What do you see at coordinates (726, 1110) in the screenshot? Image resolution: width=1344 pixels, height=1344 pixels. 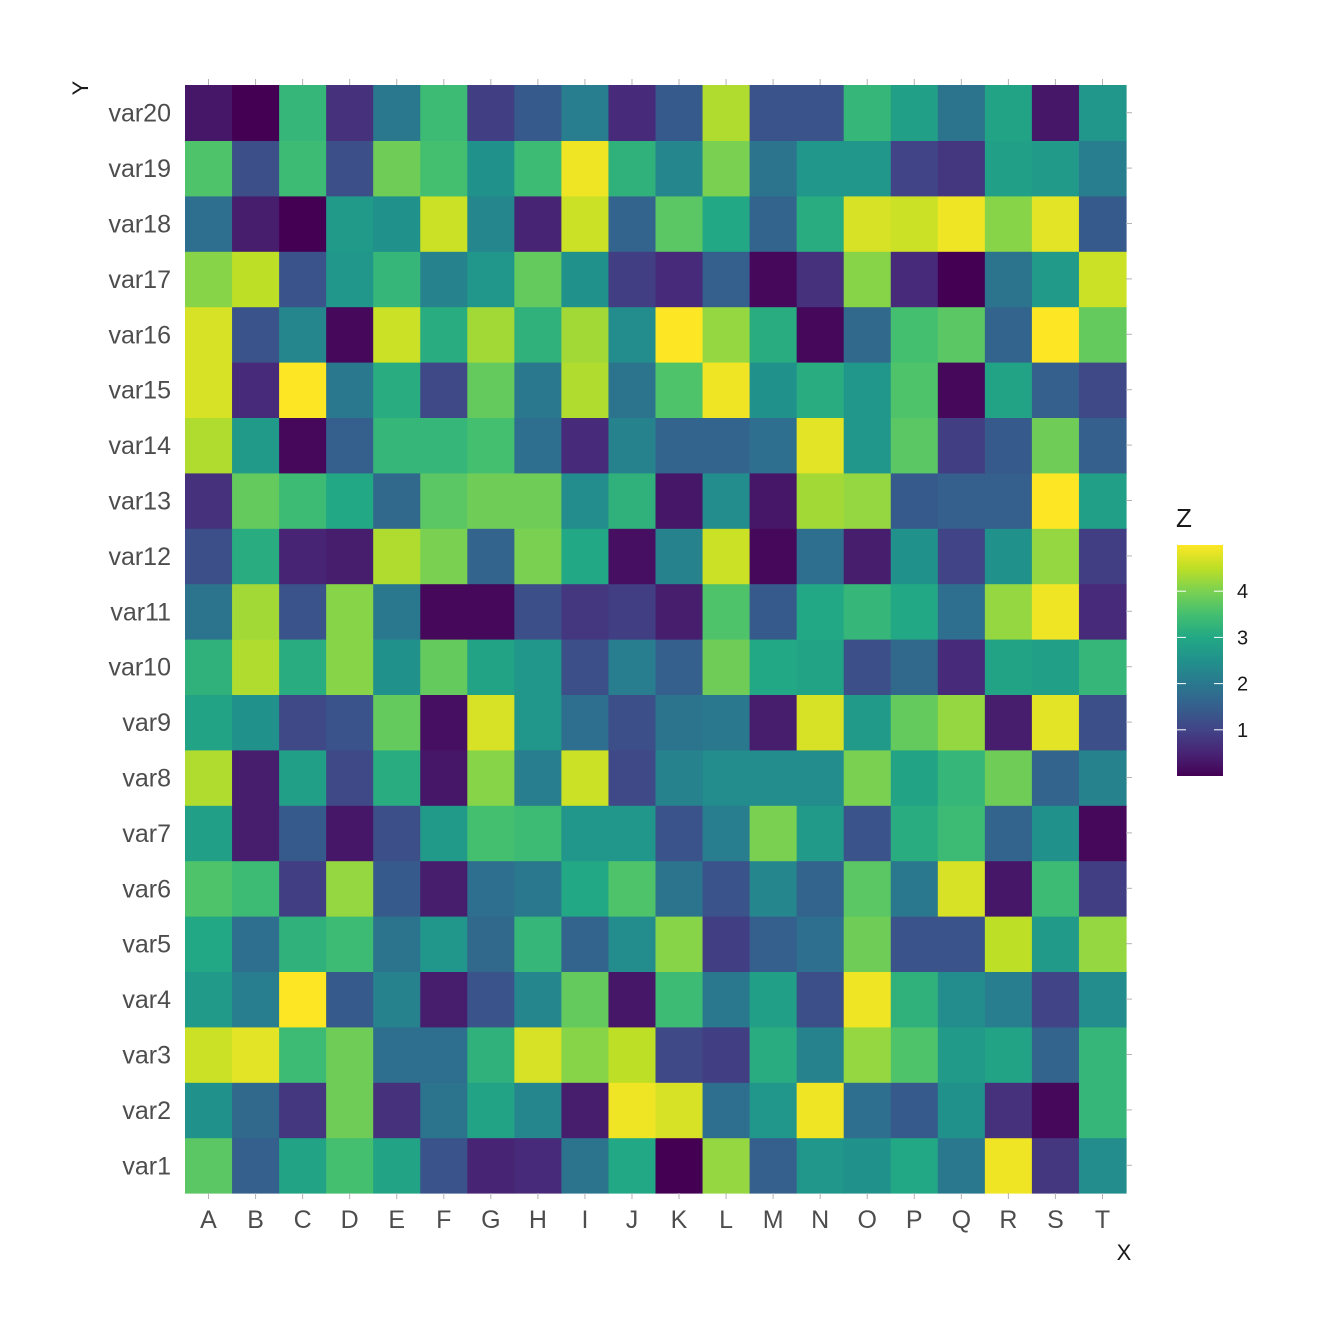 I see `heatmap-cell-L-var2` at bounding box center [726, 1110].